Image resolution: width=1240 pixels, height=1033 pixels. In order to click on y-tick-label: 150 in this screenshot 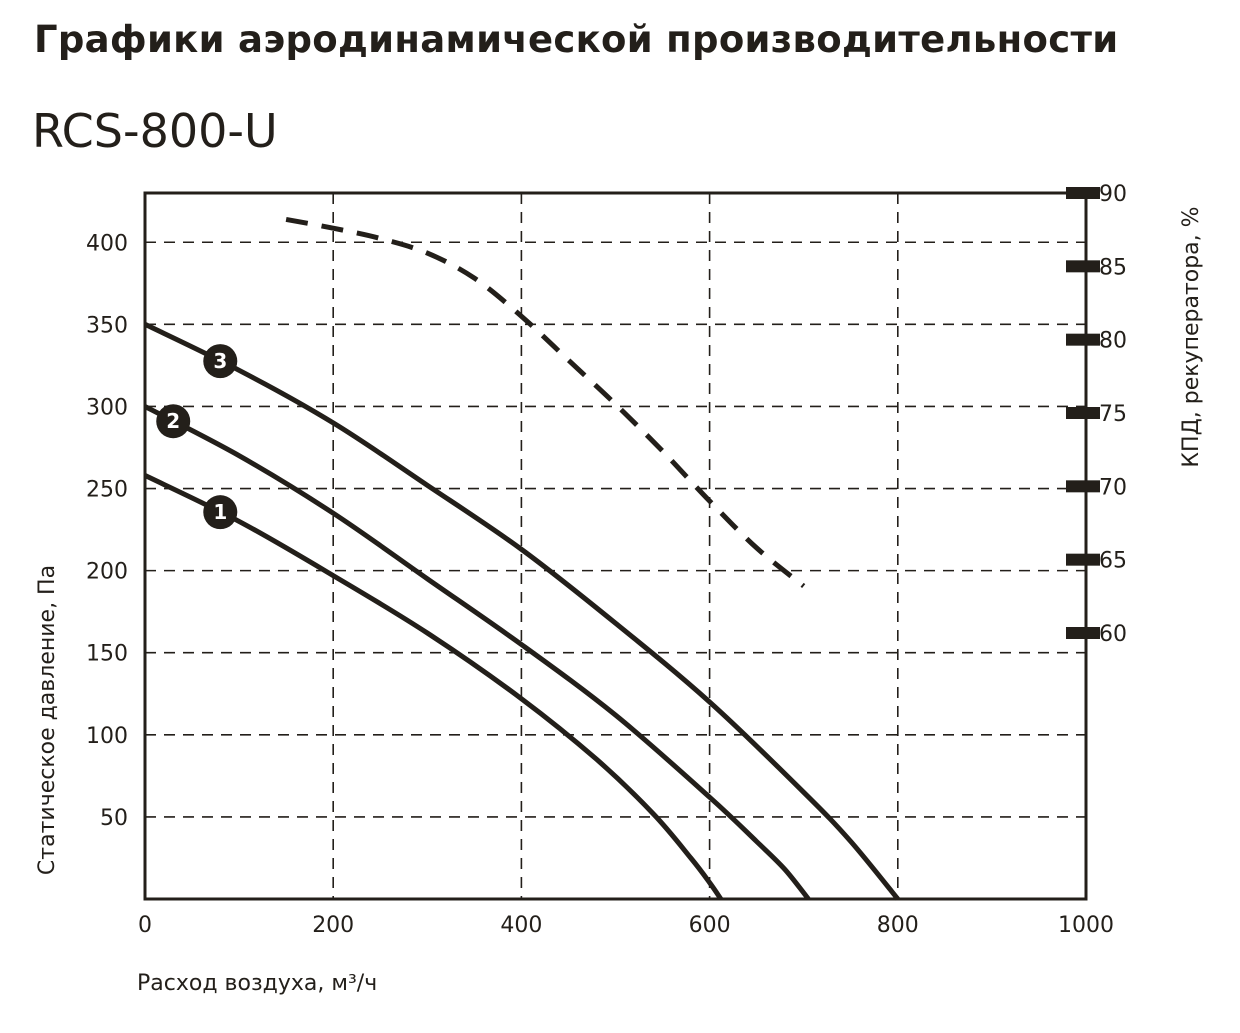, I will do `click(107, 654)`.